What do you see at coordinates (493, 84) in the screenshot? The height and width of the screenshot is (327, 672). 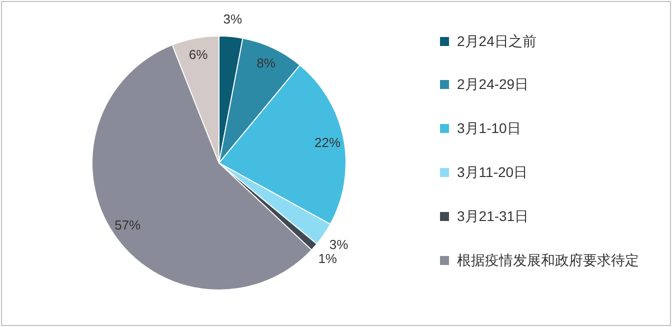 I see `legend-label: 2月24-29日` at bounding box center [493, 84].